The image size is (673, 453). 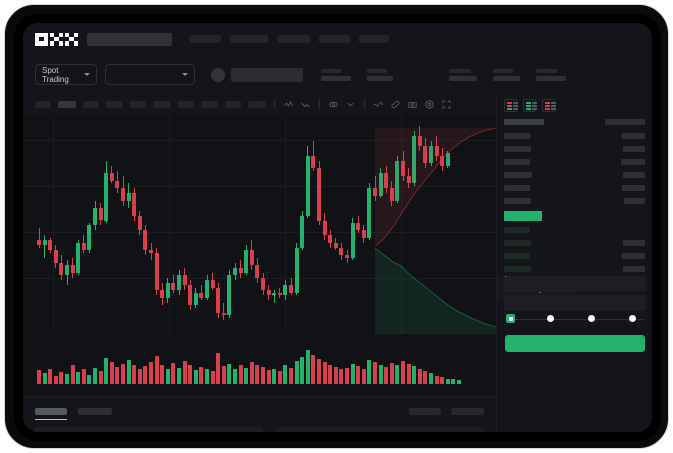 What do you see at coordinates (575, 343) in the screenshot?
I see `place-buy-order-button` at bounding box center [575, 343].